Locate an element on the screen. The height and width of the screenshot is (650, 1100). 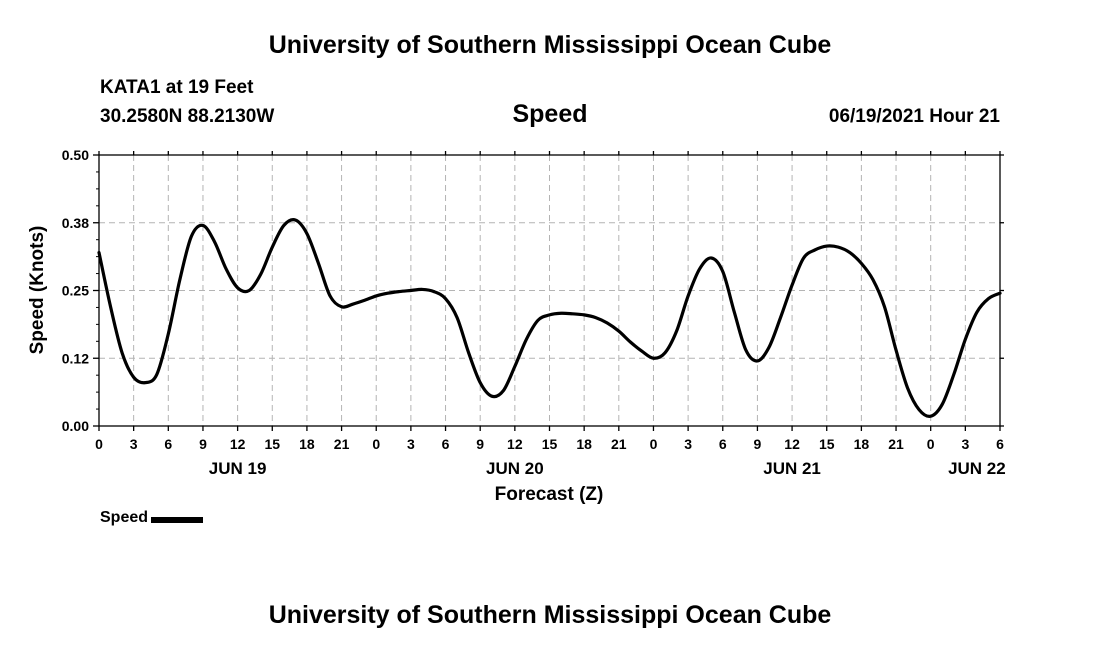
legend-label: Speed is located at coordinates (124, 517).